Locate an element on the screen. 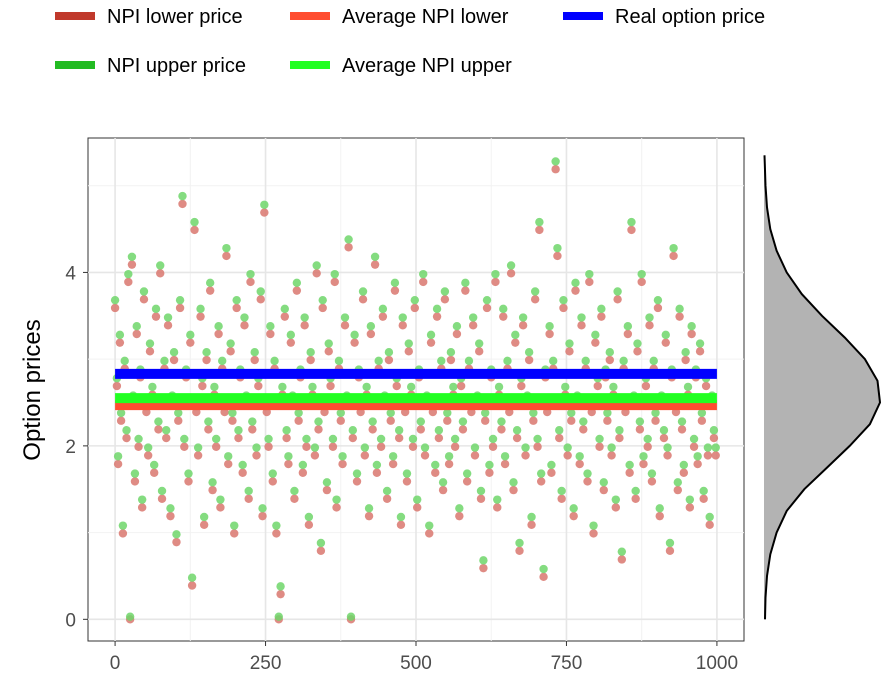 This screenshot has width=883, height=685. x-tick-label: 250 is located at coordinates (266, 663).